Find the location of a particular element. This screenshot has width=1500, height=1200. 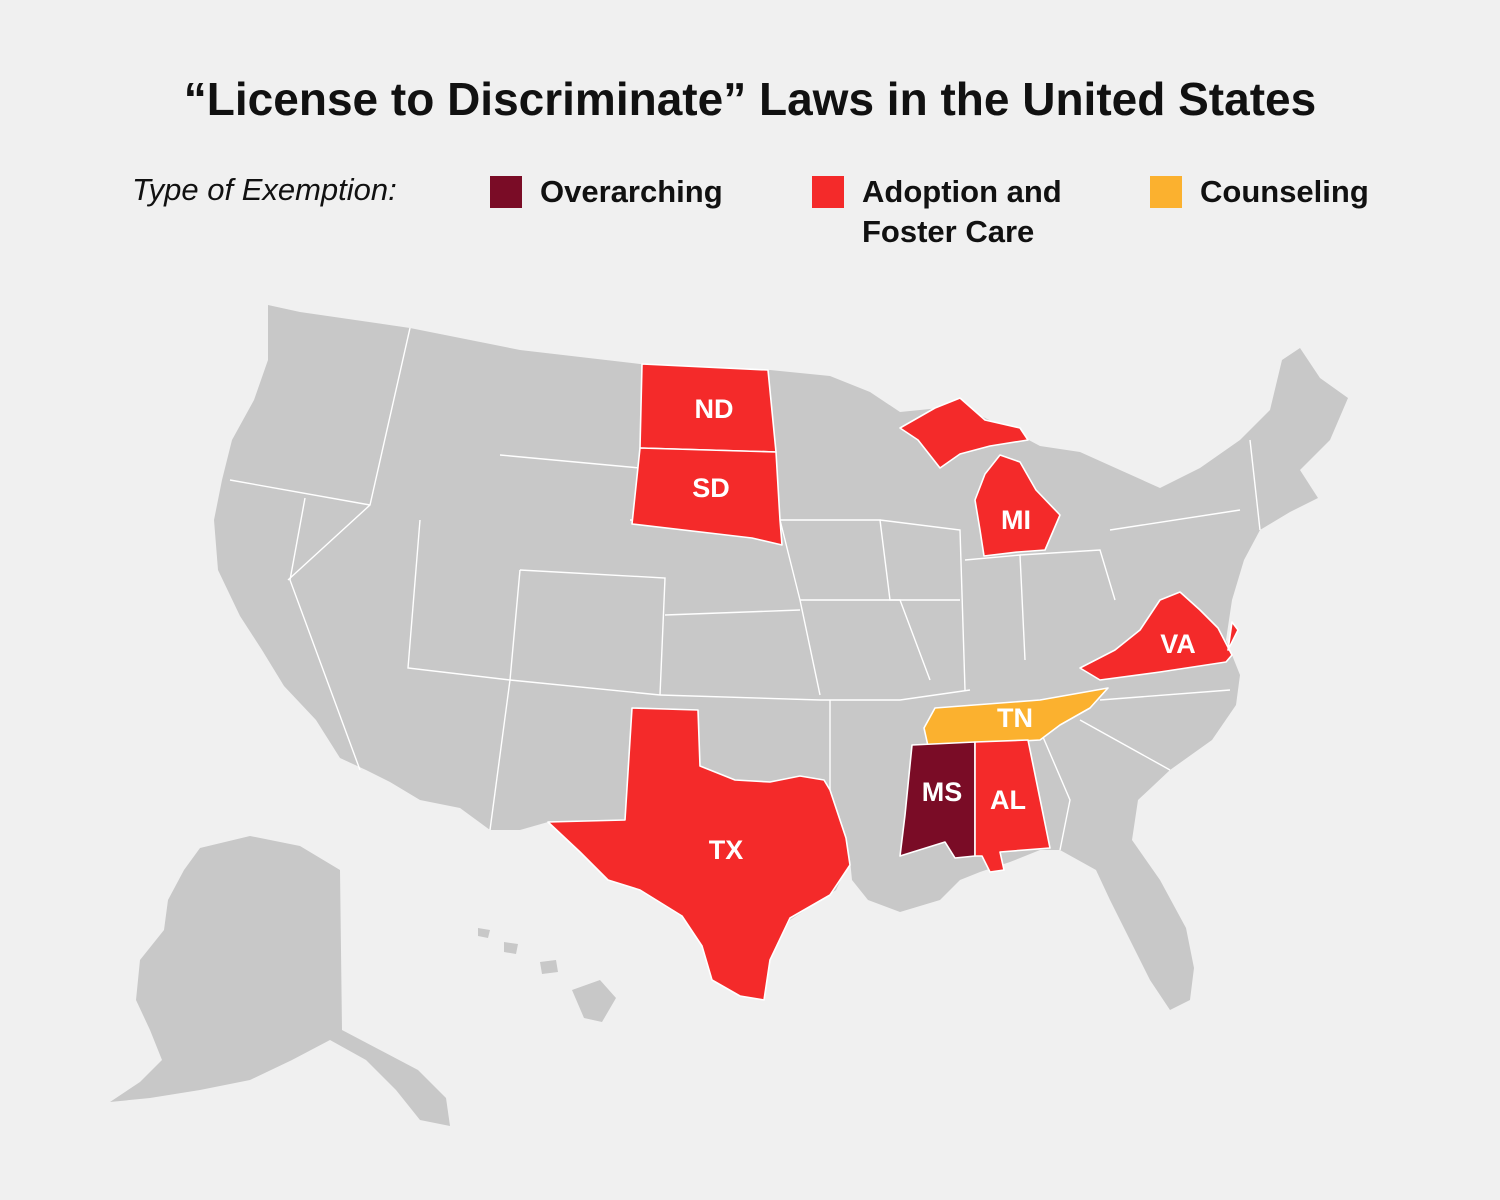

state-south-dakota is located at coordinates (707, 496).